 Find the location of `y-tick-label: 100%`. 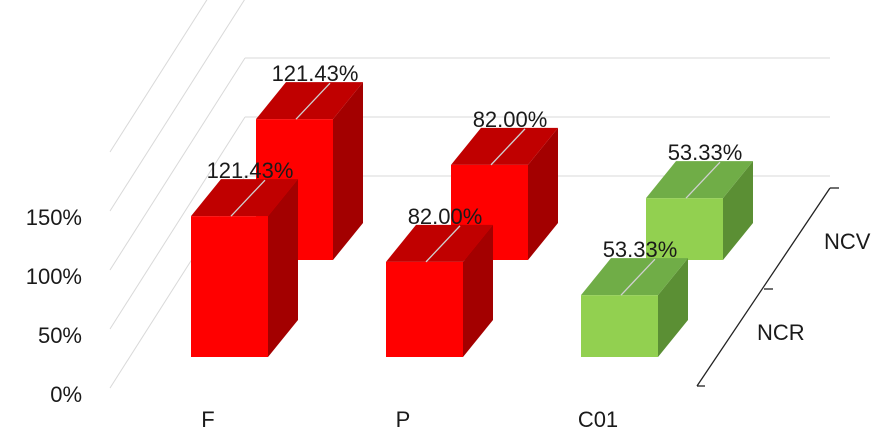

y-tick-label: 100% is located at coordinates (54, 276).